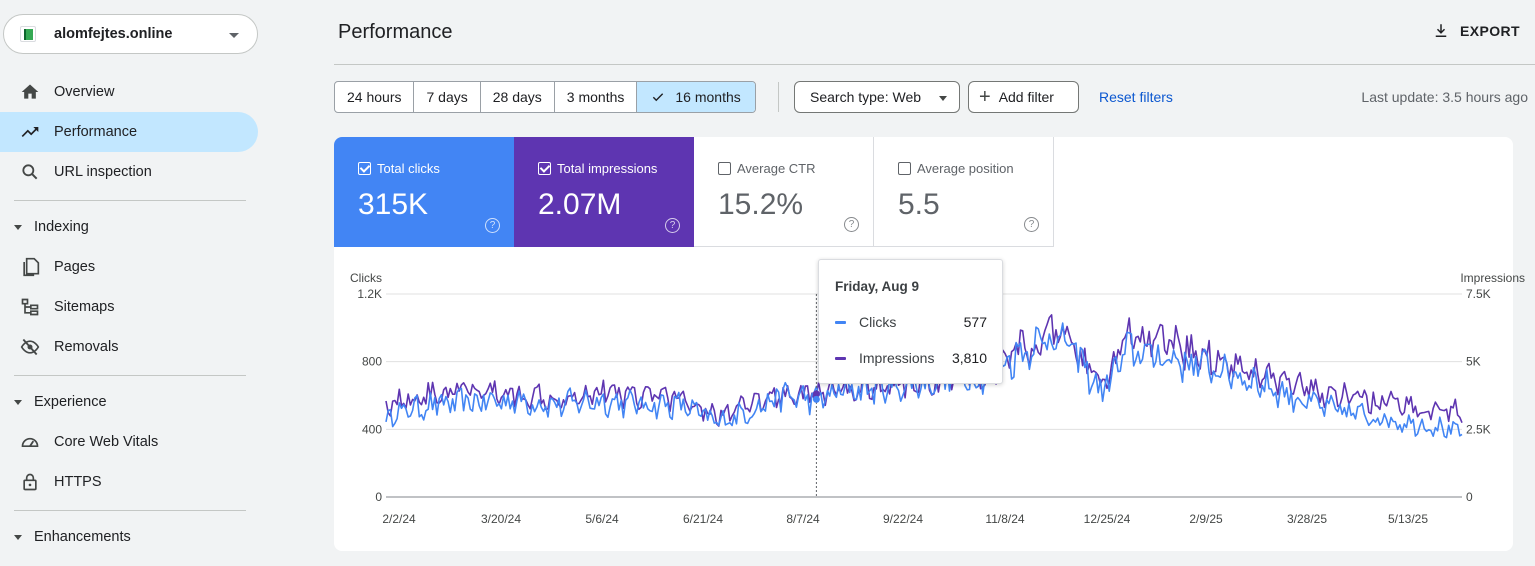 Image resolution: width=1535 pixels, height=566 pixels. I want to click on section-enhancements: Enhancements, so click(129, 537).